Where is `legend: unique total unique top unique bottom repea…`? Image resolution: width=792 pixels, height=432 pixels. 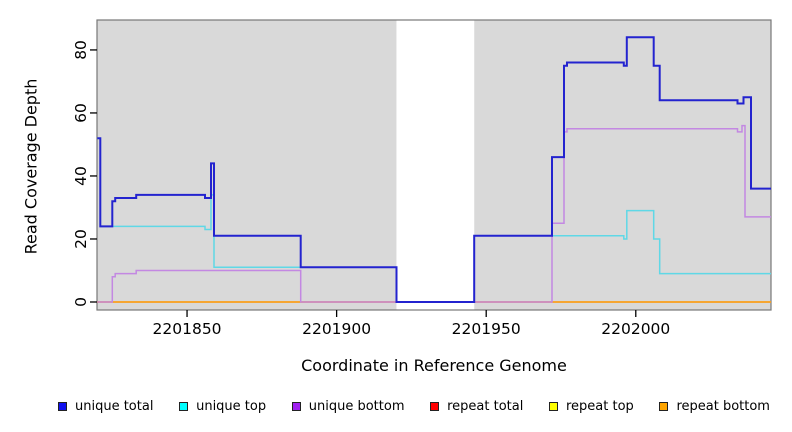
legend: unique total unique top unique bottom repea… is located at coordinates (396, 406).